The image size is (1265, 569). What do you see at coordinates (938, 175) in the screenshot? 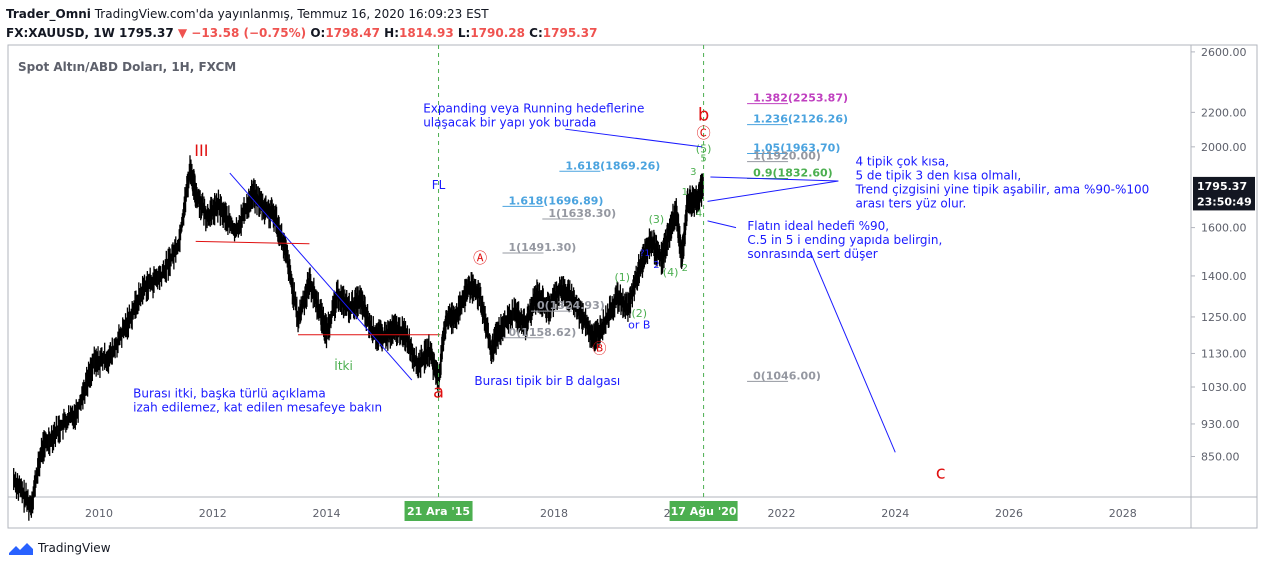
I see `note-text: 5 de tipik 3 den kısa olmalı,` at bounding box center [938, 175].